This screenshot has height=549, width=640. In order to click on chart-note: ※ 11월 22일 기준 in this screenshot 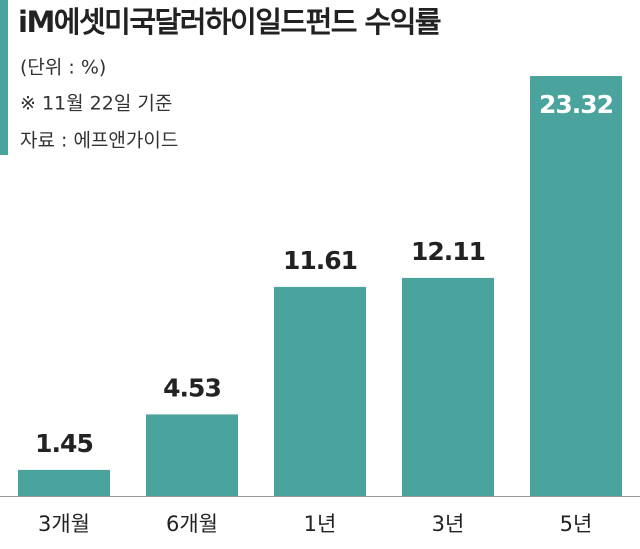, I will do `click(96, 104)`.